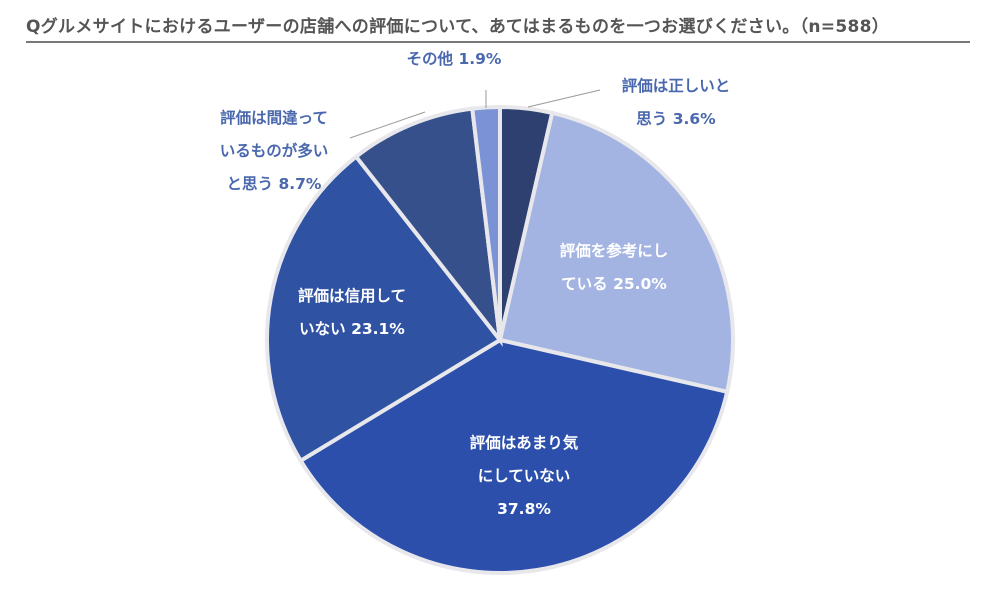 The height and width of the screenshot is (590, 1000). I want to click on data-label: 評価は間違って いるものが多い と思う 8.7%, so click(274, 151).